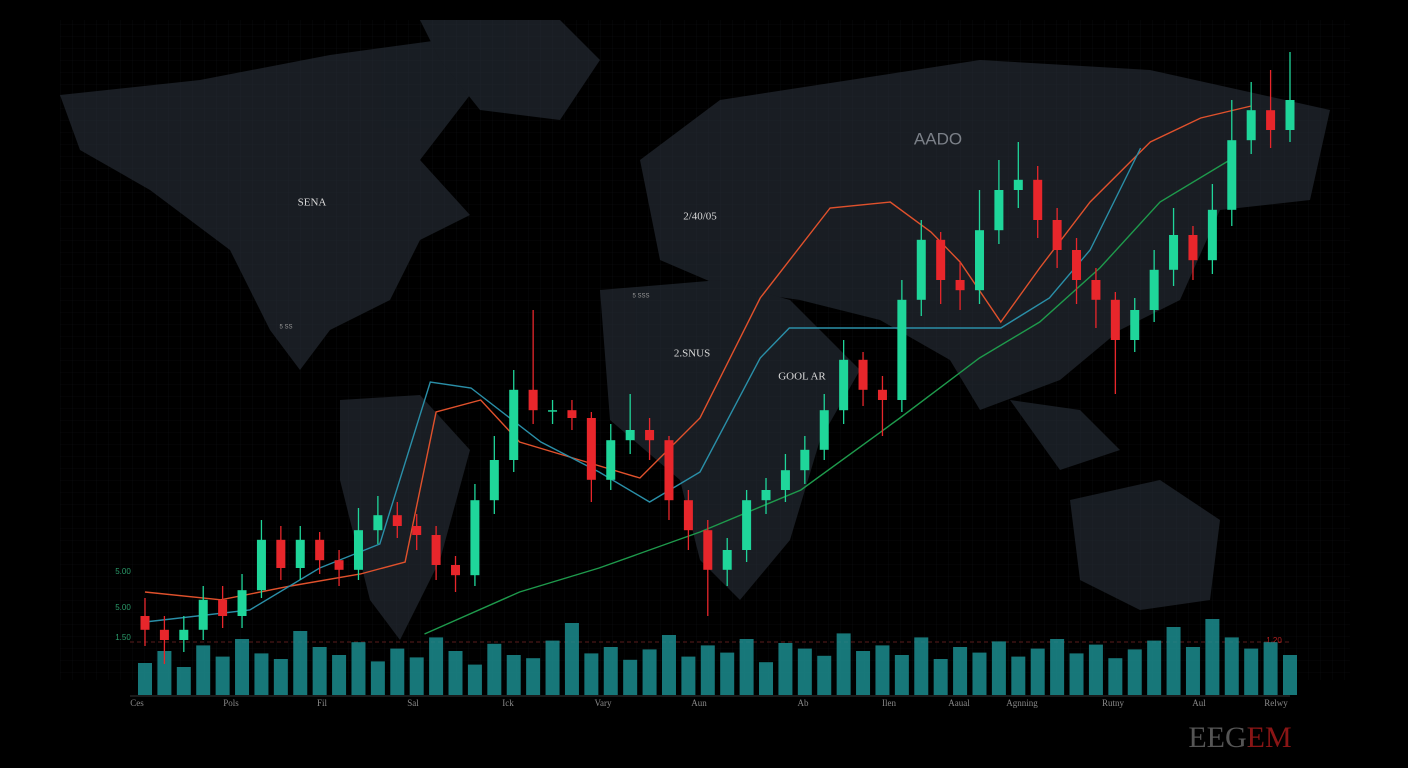  Describe the element at coordinates (123, 637) in the screenshot. I see `annotation: 1.50` at that location.